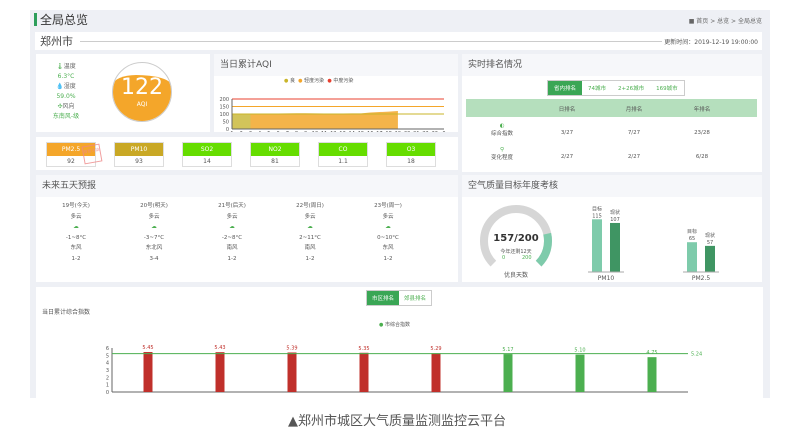  What do you see at coordinates (66, 76) in the screenshot?
I see `temperature-value: 6.3°C` at bounding box center [66, 76].